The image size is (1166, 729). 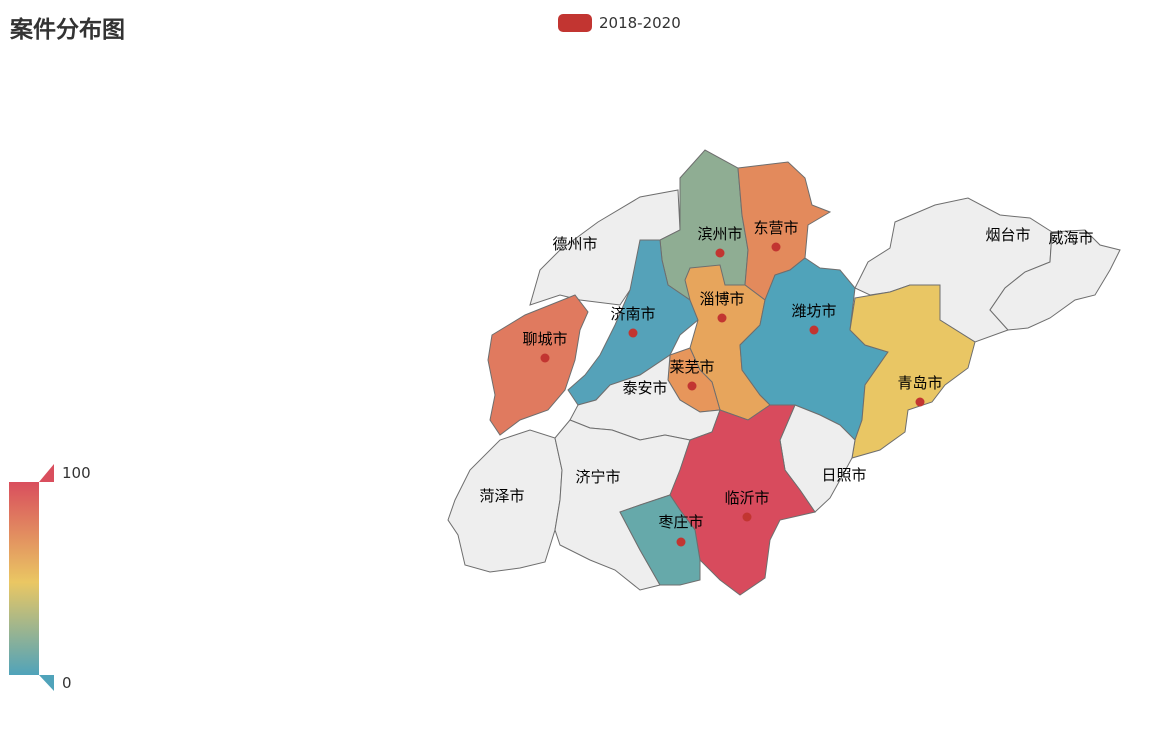 I want to click on label-weifang: 潍坊市, so click(x=813, y=311).